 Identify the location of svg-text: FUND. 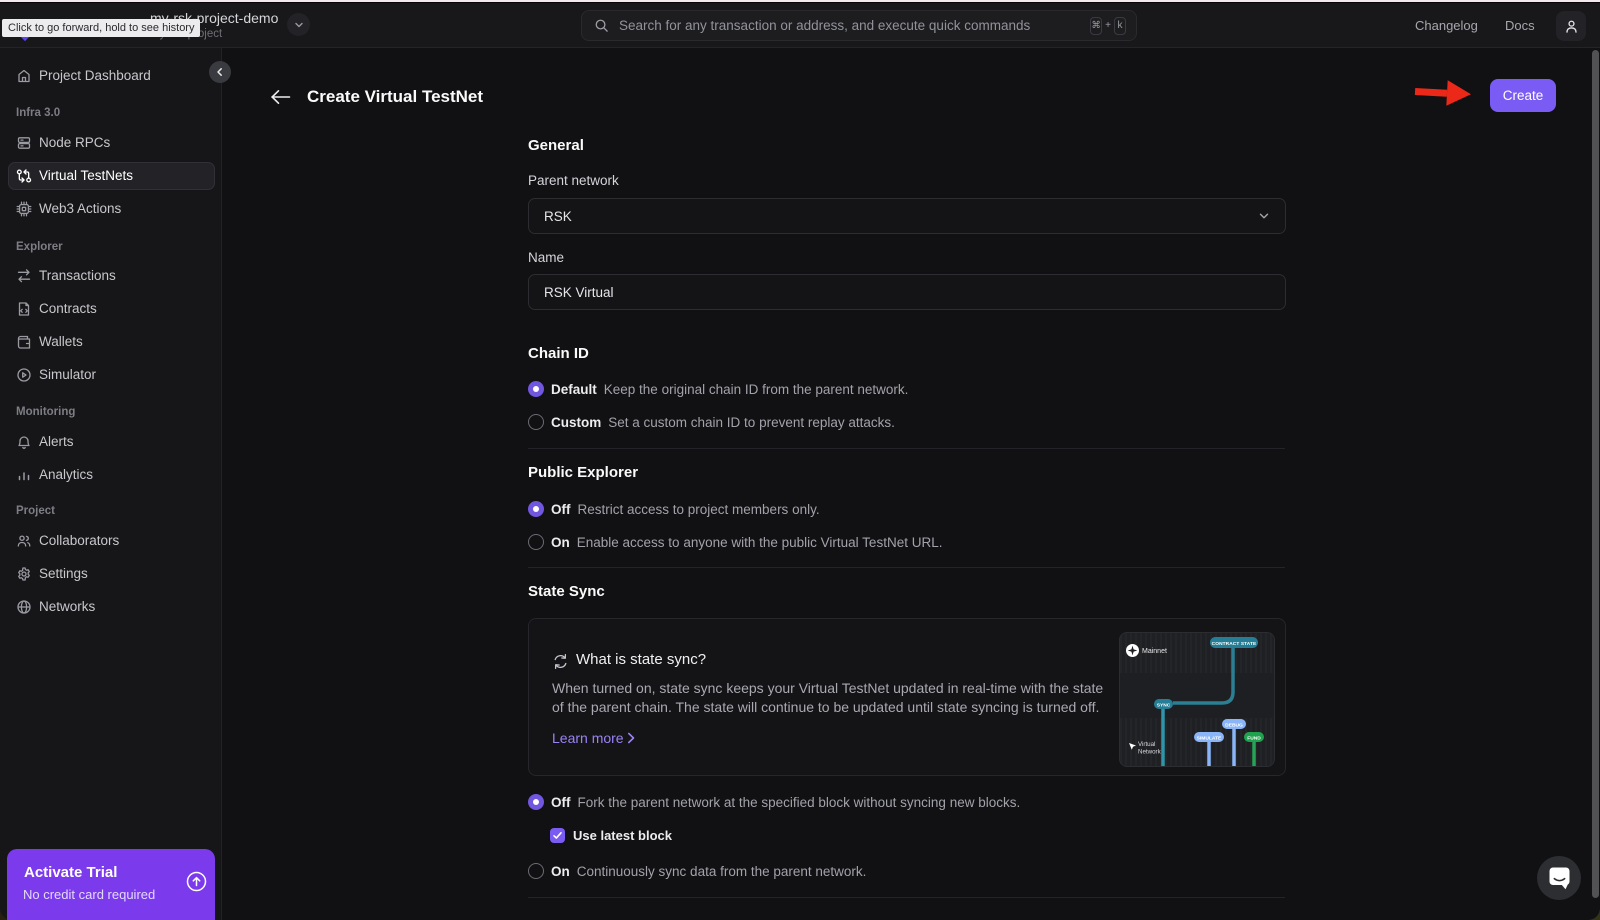
(1254, 739).